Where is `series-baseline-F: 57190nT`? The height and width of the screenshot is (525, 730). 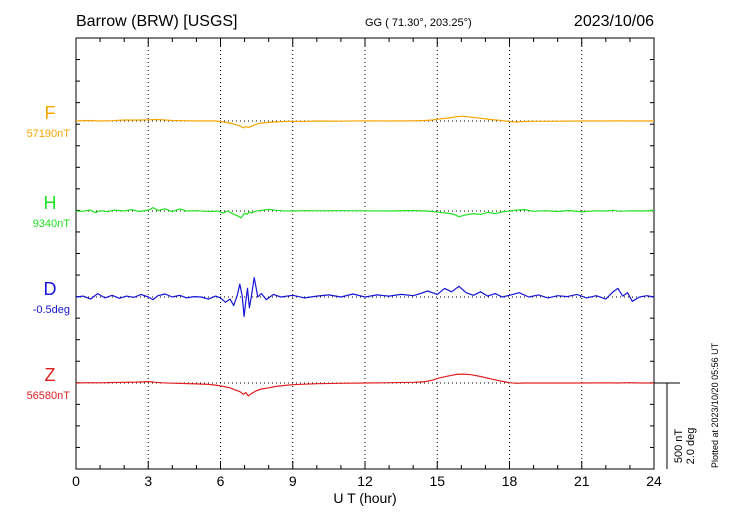
series-baseline-F: 57190nT is located at coordinates (49, 134).